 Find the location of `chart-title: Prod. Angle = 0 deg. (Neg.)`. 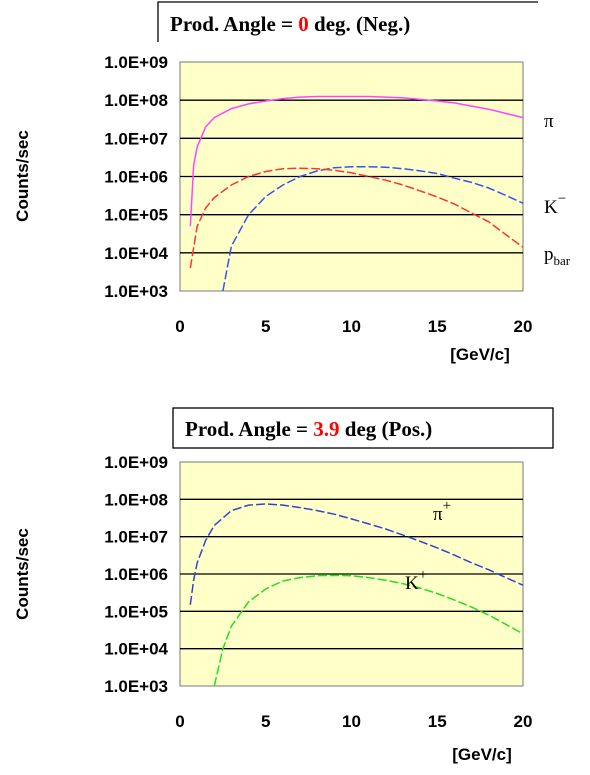

chart-title: Prod. Angle = 0 deg. (Neg.) is located at coordinates (290, 24).